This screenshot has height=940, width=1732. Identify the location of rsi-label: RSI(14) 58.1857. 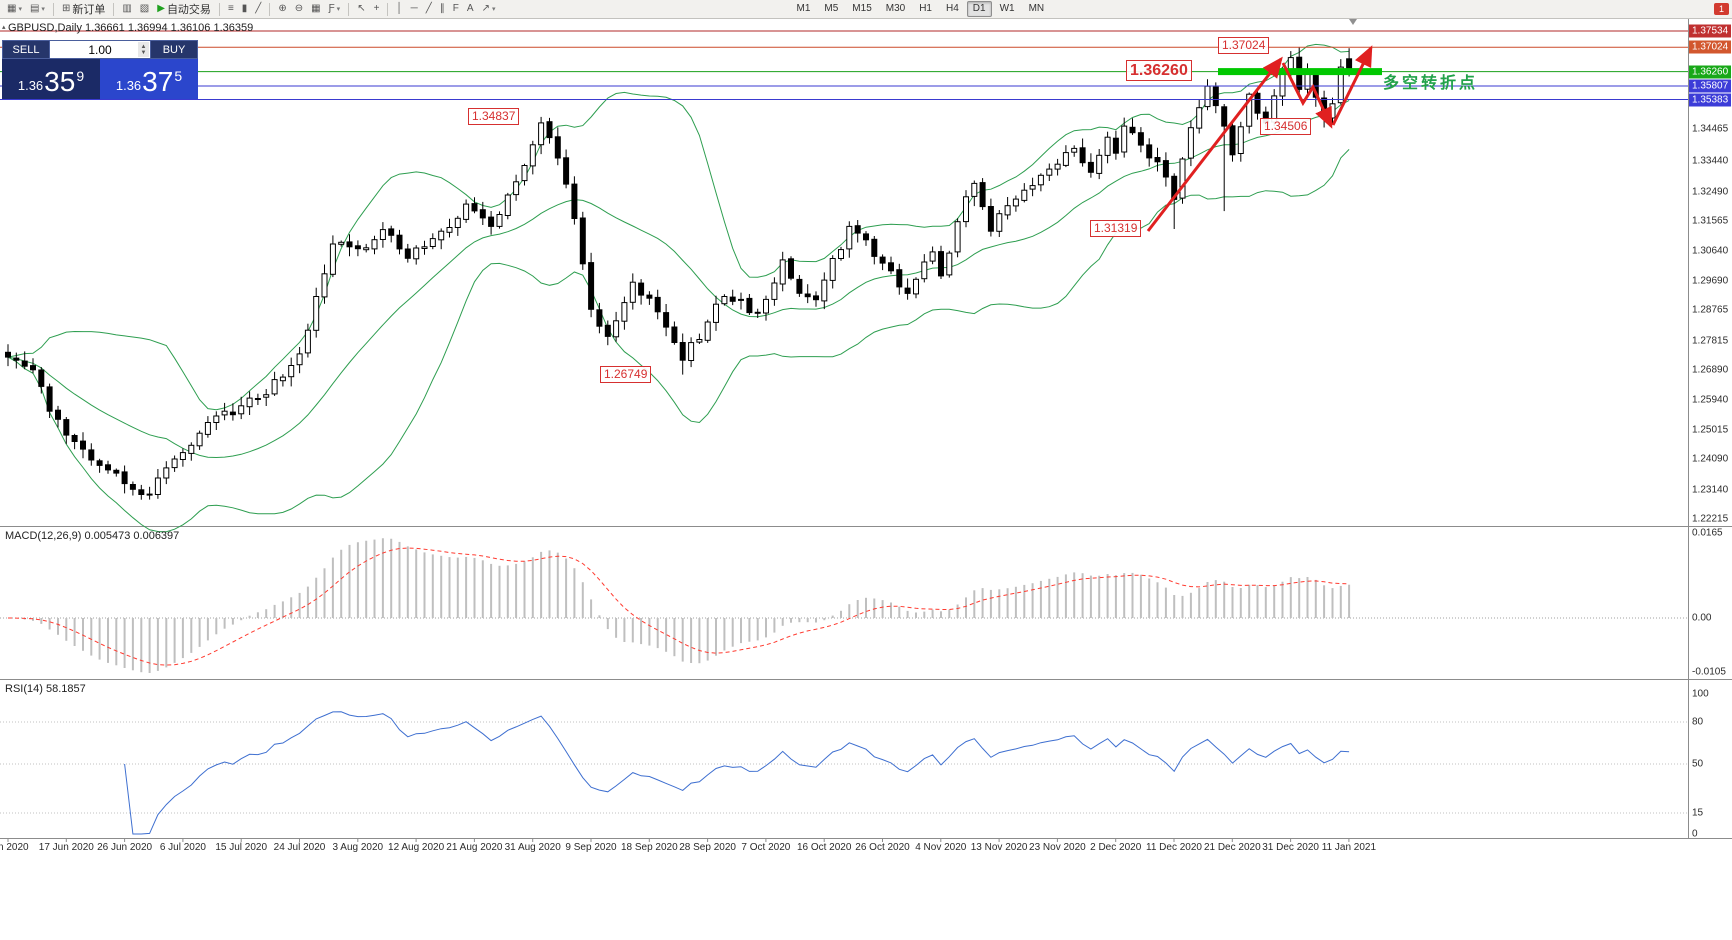
(45, 689).